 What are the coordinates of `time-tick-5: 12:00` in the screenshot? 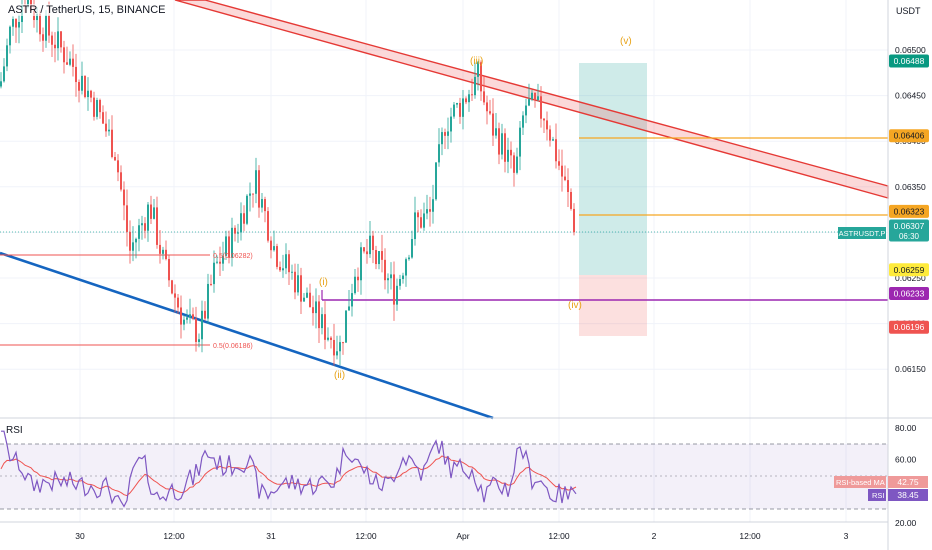 It's located at (559, 536).